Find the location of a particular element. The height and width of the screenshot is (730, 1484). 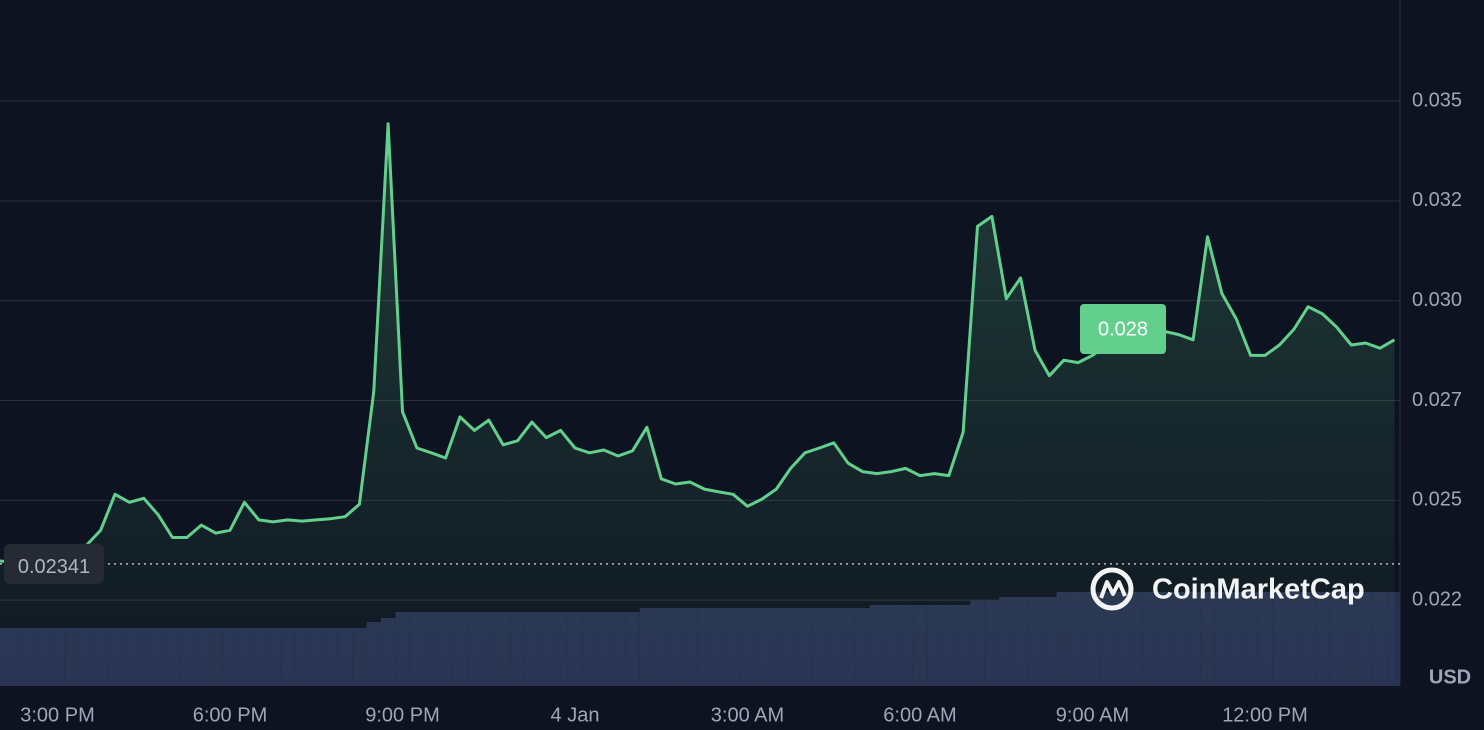

x-tick-label: 6:00 AM is located at coordinates (919, 715).